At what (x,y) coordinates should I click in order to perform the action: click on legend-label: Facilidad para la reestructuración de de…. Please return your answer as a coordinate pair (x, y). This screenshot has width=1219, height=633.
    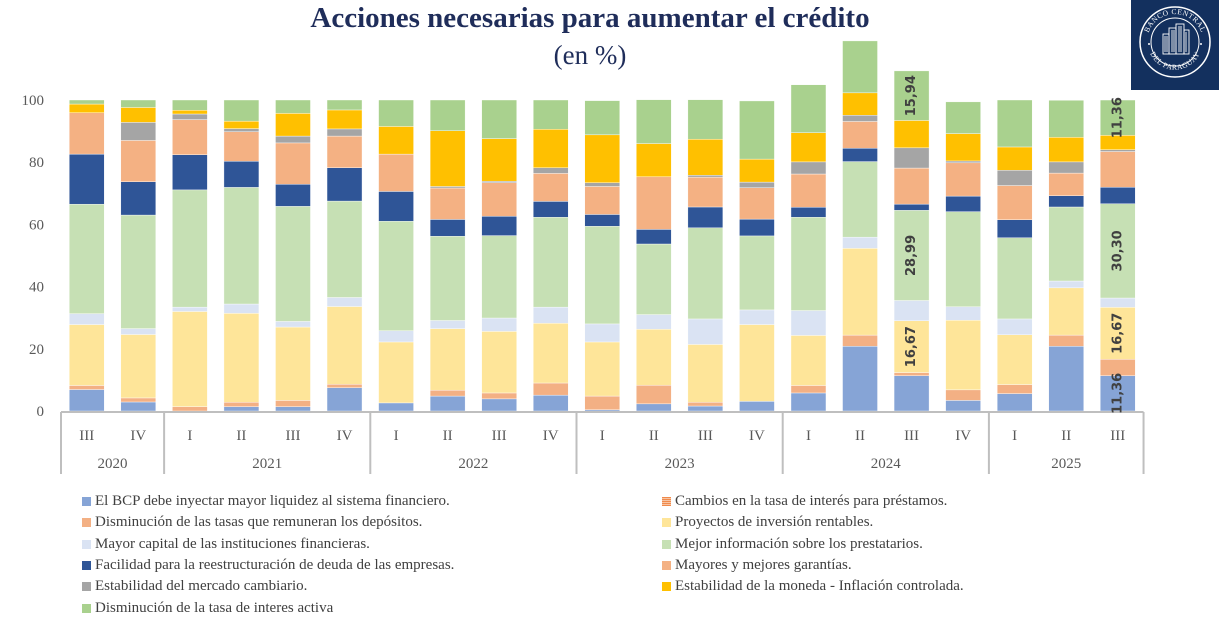
    Looking at the image, I should click on (275, 565).